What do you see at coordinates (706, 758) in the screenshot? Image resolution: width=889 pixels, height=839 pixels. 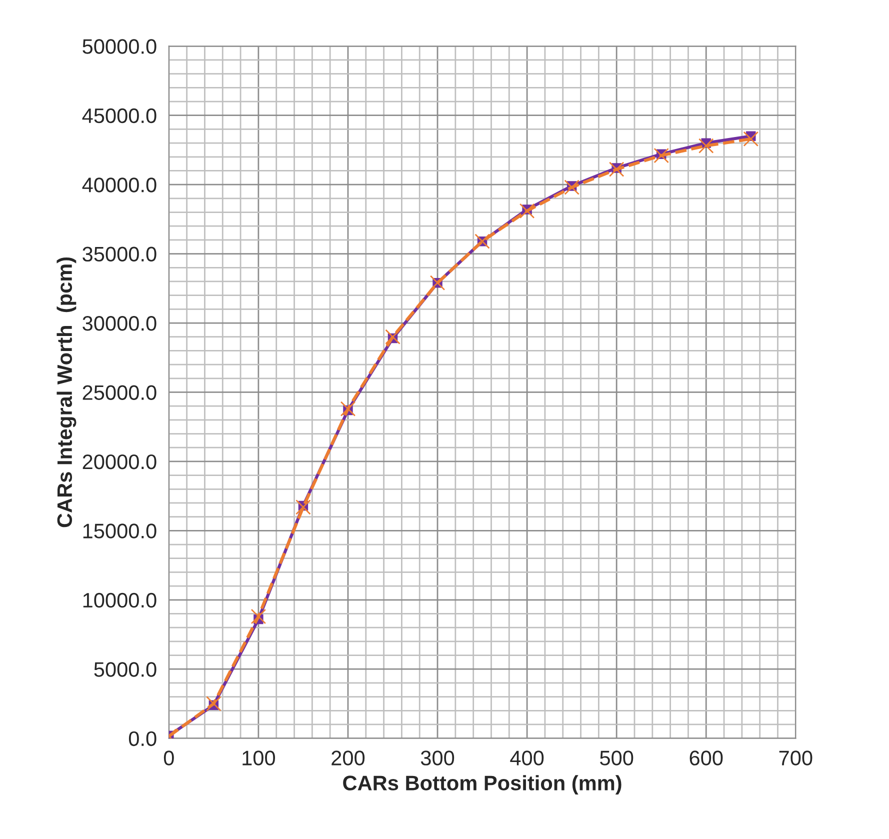 I see `x-tick-label: 600` at bounding box center [706, 758].